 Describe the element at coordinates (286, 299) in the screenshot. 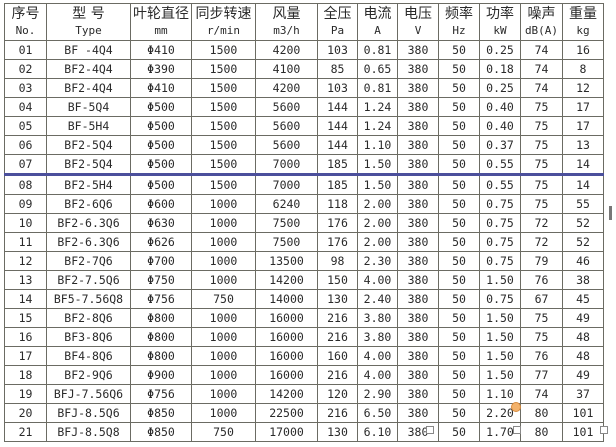

I see `table-cell: 14000` at that location.